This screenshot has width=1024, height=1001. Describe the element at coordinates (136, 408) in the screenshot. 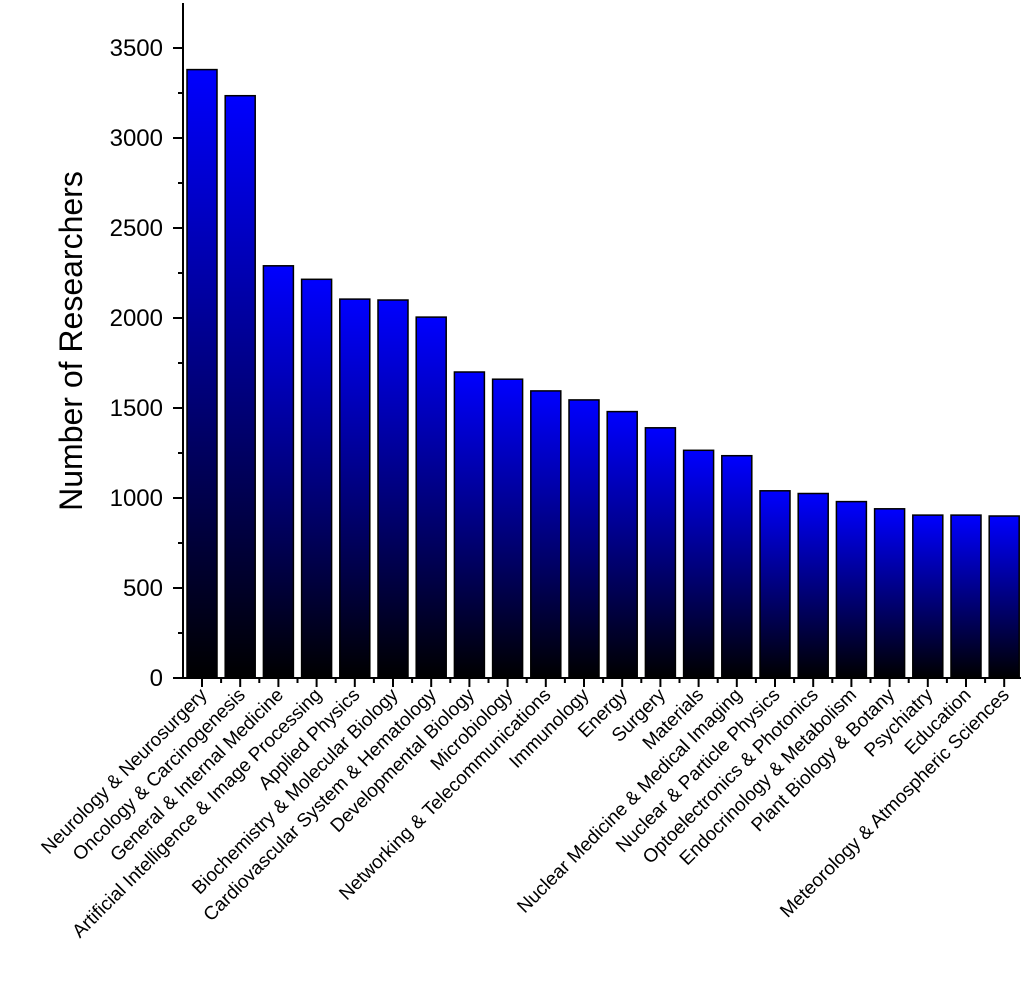

I see `y-tick-label: 1500` at that location.